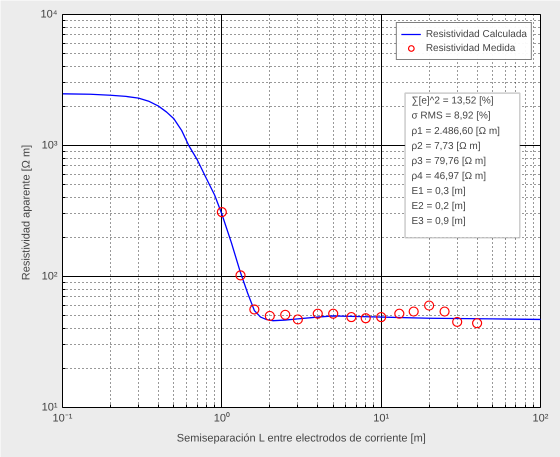  Describe the element at coordinates (448, 161) in the screenshot. I see `annotation: ρ3 = 79,76 [Ω m]` at that location.